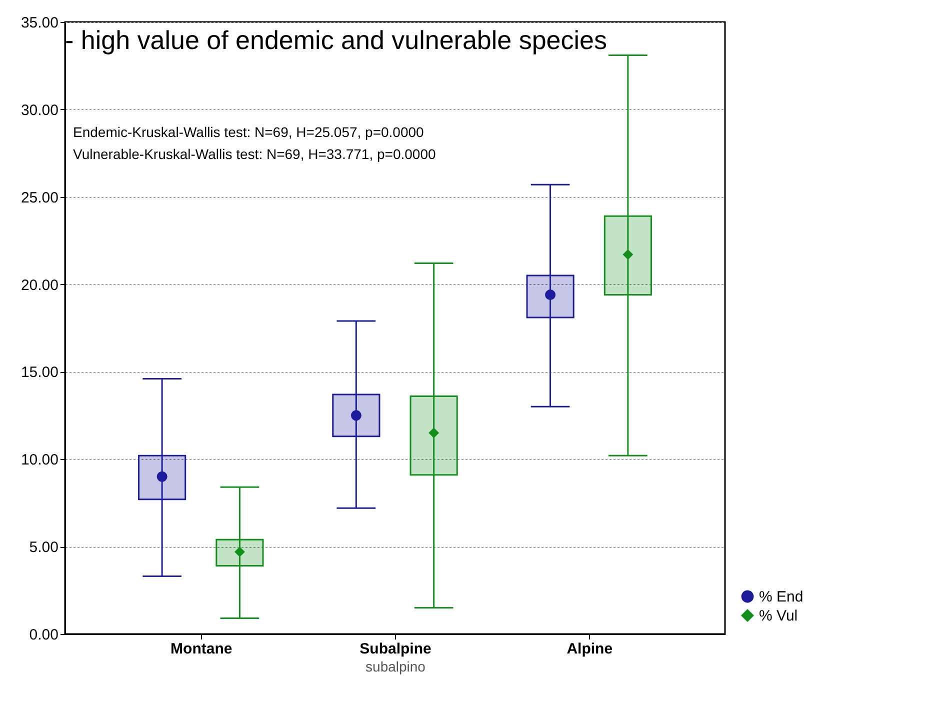 This screenshot has height=704, width=951. Describe the element at coordinates (39, 373) in the screenshot. I see `y-tick-label: 15.00` at that location.